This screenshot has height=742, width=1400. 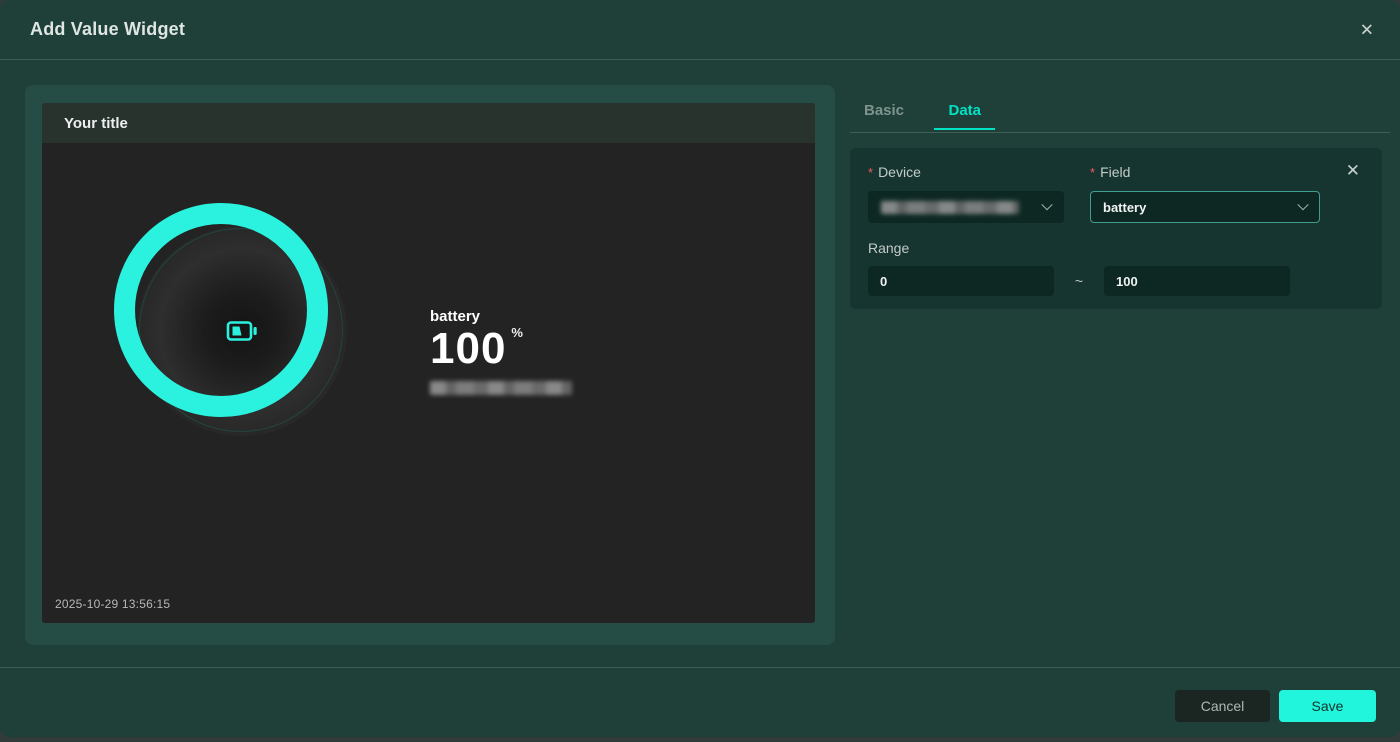 What do you see at coordinates (1222, 706) in the screenshot?
I see `cancel-button: Cancel` at bounding box center [1222, 706].